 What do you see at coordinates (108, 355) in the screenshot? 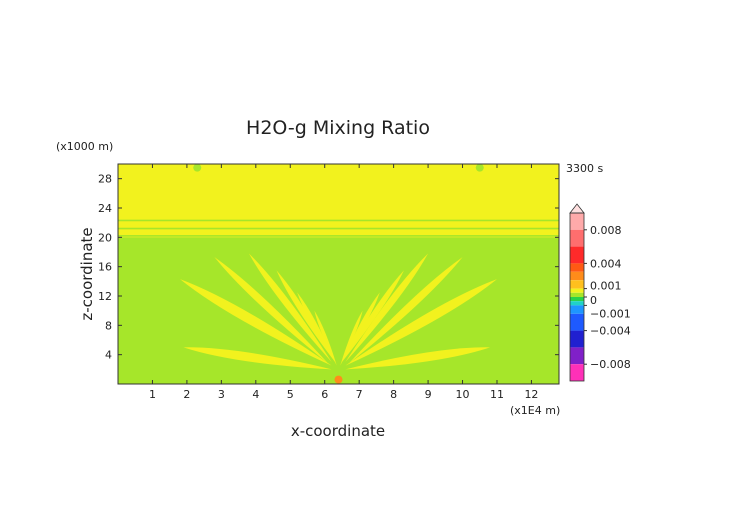
I see `y-tick-label-4: 4` at bounding box center [108, 355].